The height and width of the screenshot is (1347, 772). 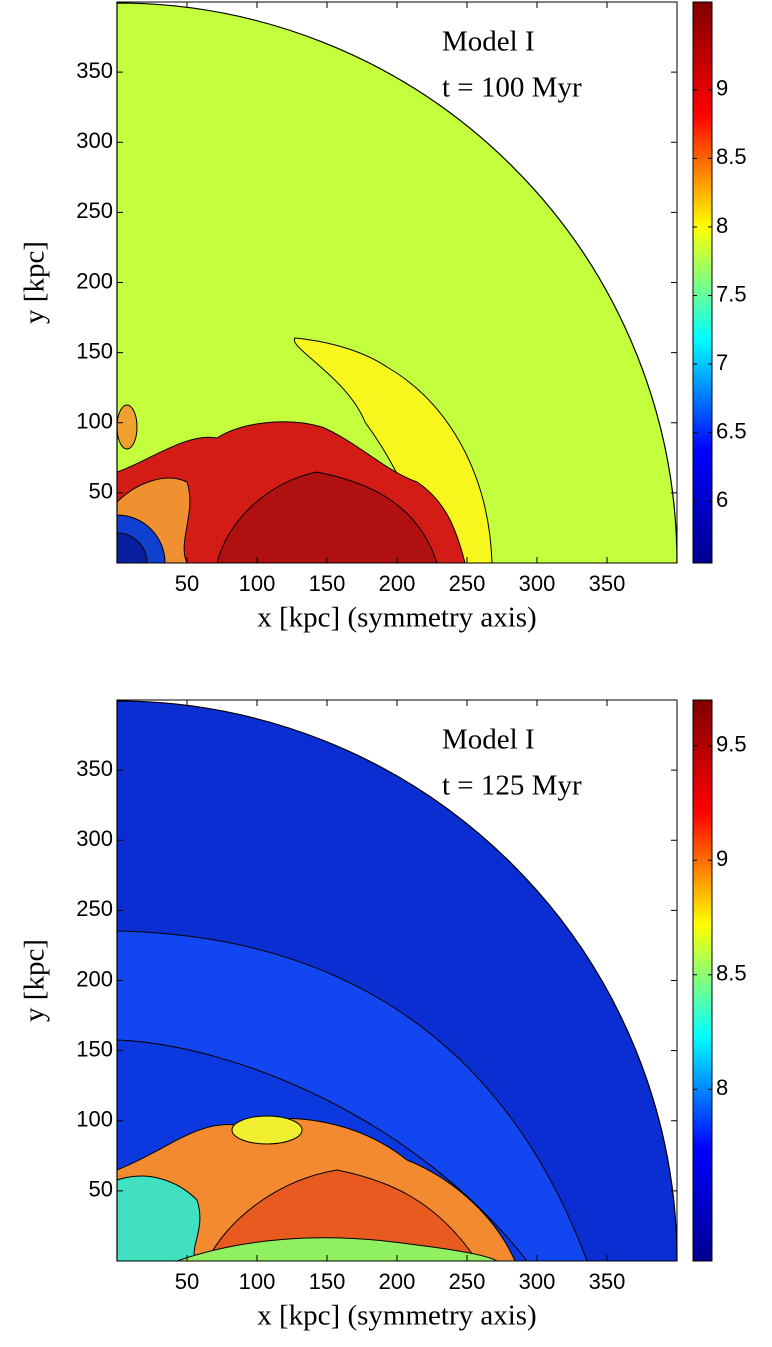 What do you see at coordinates (512, 88) in the screenshot?
I see `annotation: t = 100 Myr` at bounding box center [512, 88].